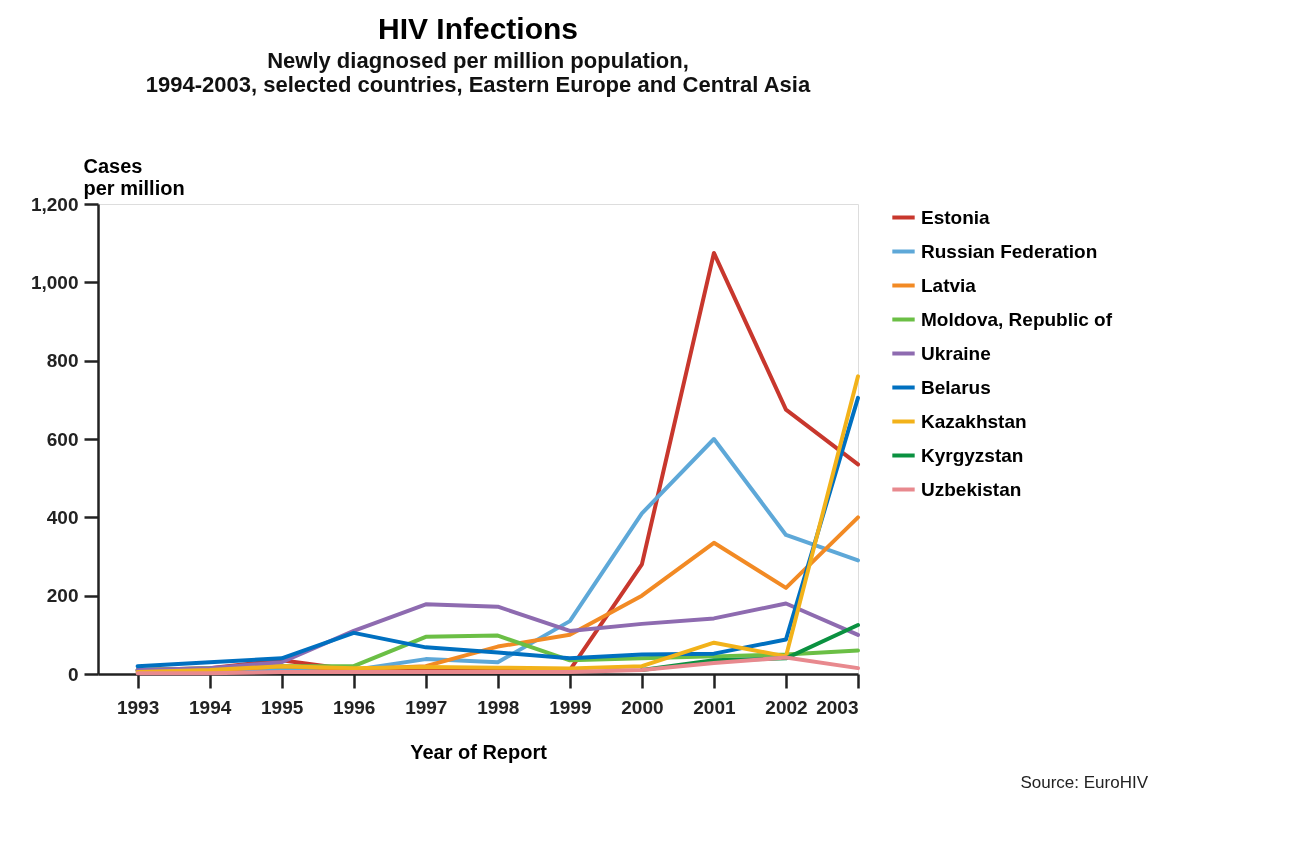 This screenshot has width=1295, height=852. Describe the element at coordinates (956, 217) in the screenshot. I see `legend-label: Estonia` at that location.